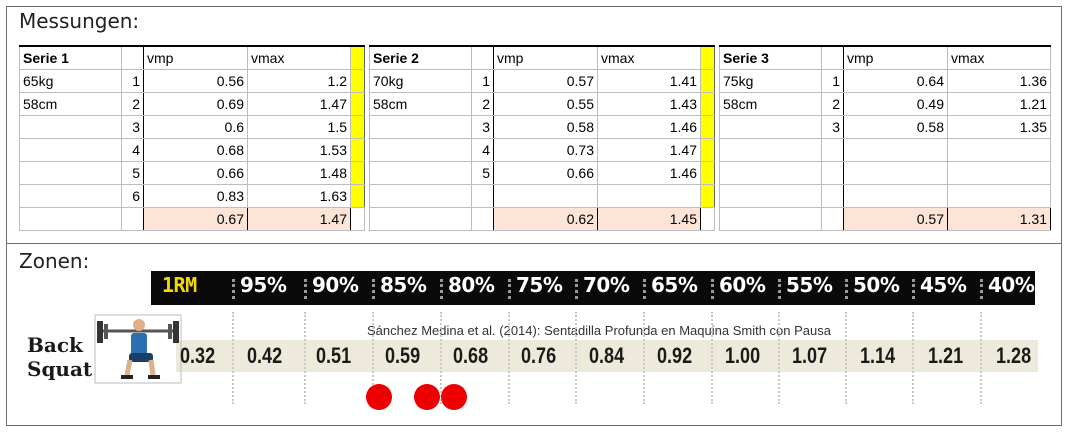 This screenshot has height=434, width=1070. Describe the element at coordinates (195, 219) in the screenshot. I see `avg-vmp-cell: 0.67` at that location.